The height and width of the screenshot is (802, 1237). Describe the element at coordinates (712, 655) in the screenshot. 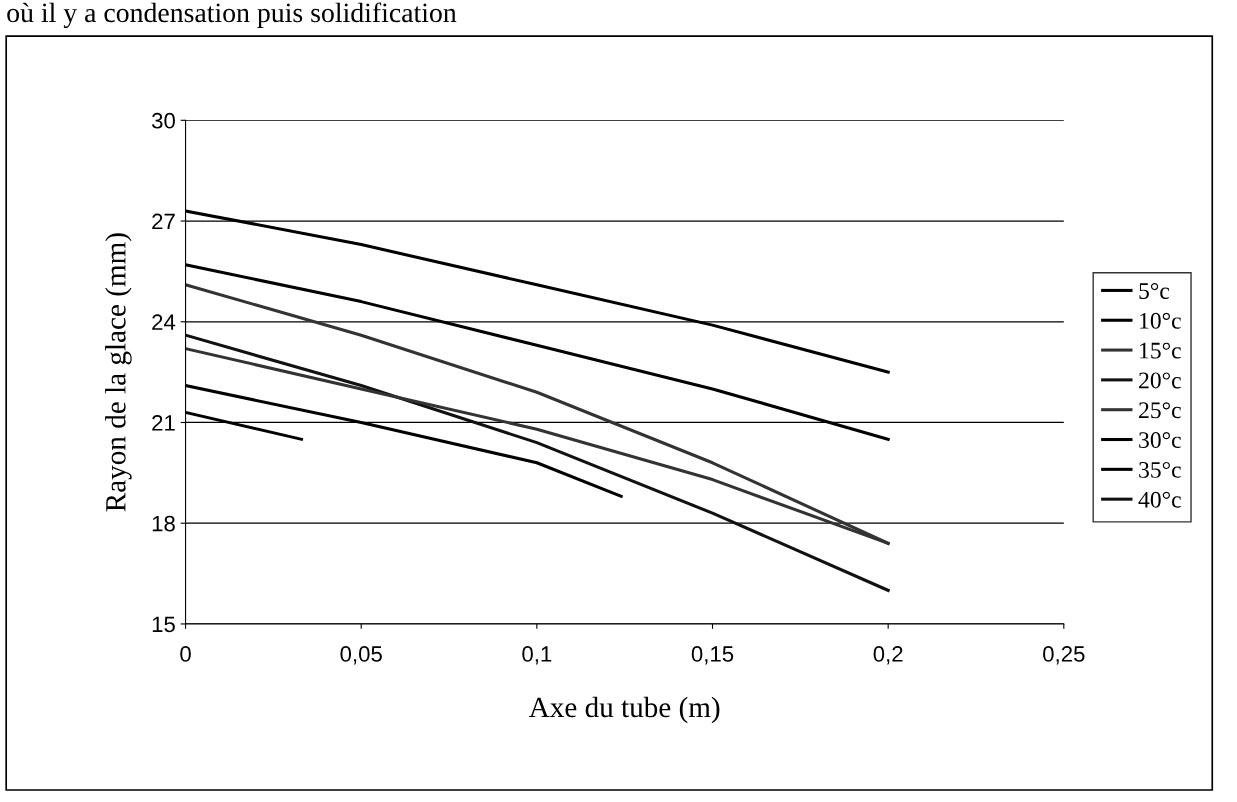

I see `x-tick-label: 0,15` at that location.